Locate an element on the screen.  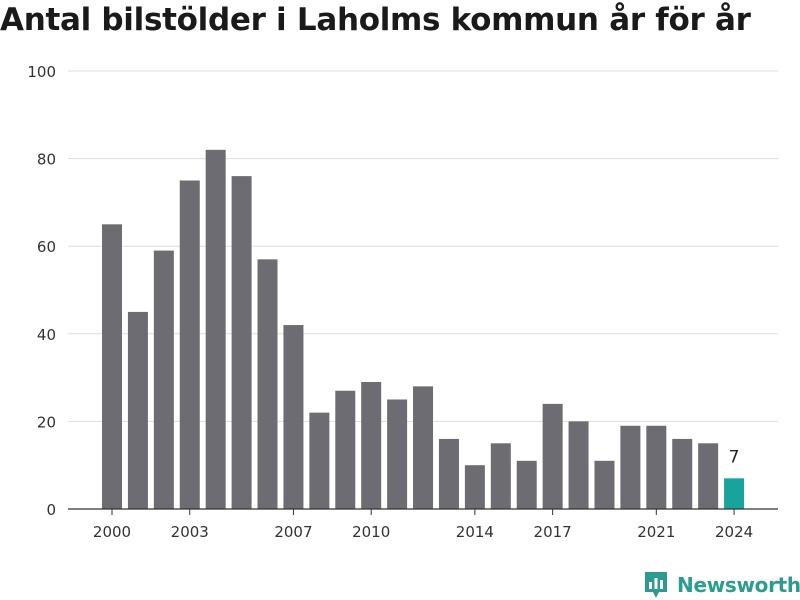
x-tick-label: 2021 is located at coordinates (656, 532).